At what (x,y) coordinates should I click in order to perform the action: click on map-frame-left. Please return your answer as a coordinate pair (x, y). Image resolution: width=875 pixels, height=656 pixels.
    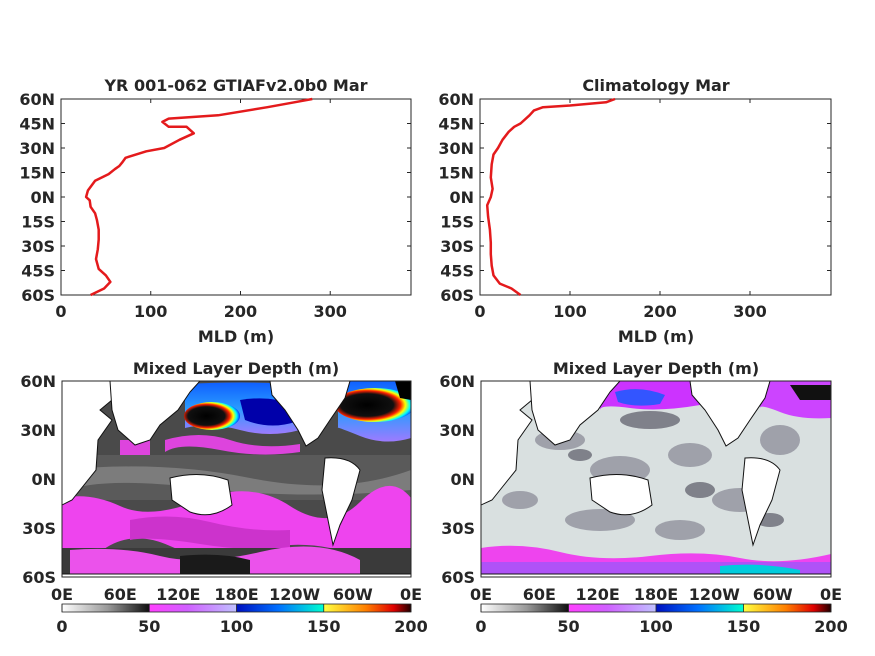
    Looking at the image, I should click on (236, 479).